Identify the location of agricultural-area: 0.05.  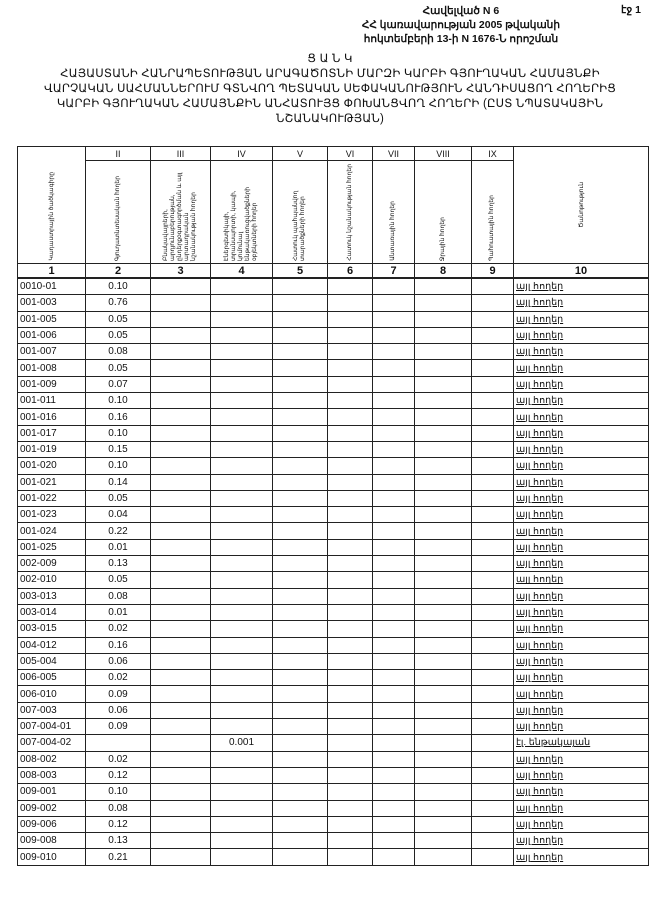
(118, 368).